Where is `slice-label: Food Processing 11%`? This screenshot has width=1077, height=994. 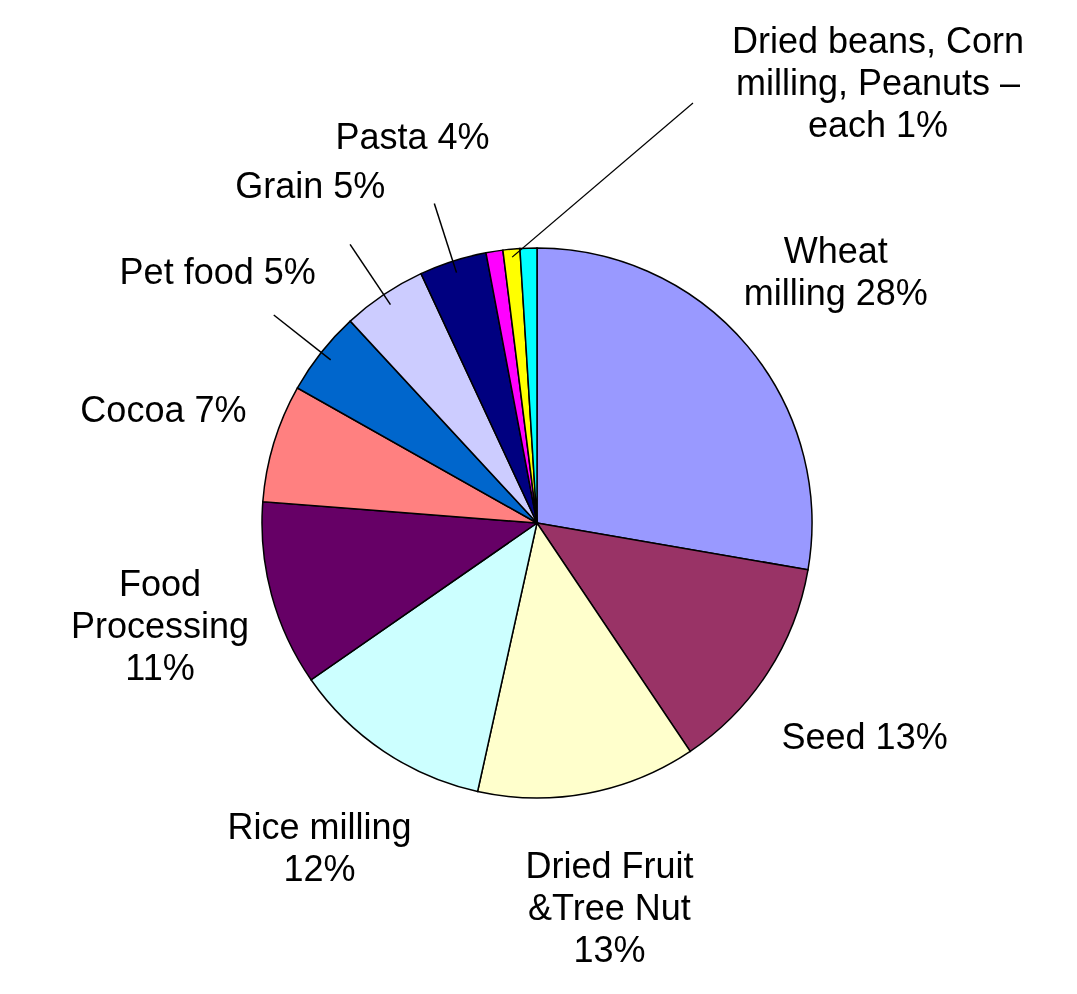 slice-label: Food Processing 11% is located at coordinates (160, 626).